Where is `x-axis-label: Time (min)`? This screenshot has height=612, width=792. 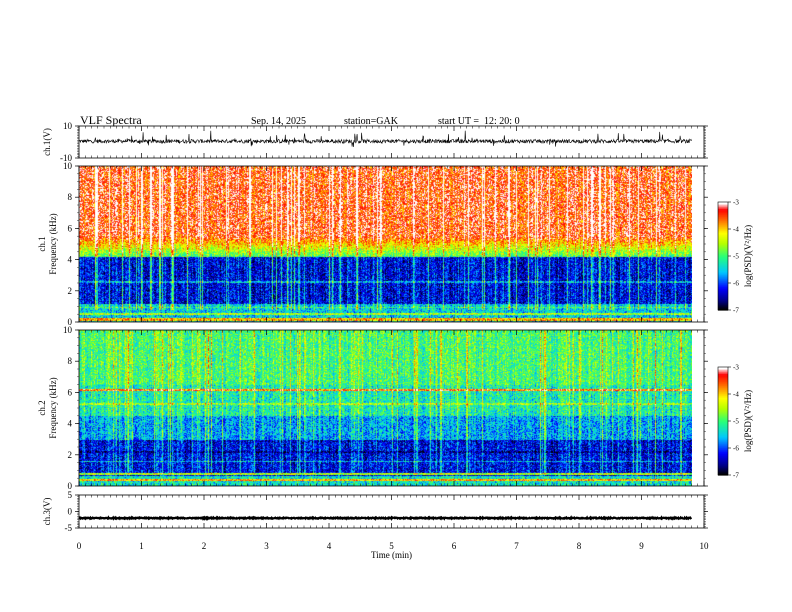
x-axis-label: Time (min) is located at coordinates (391, 555).